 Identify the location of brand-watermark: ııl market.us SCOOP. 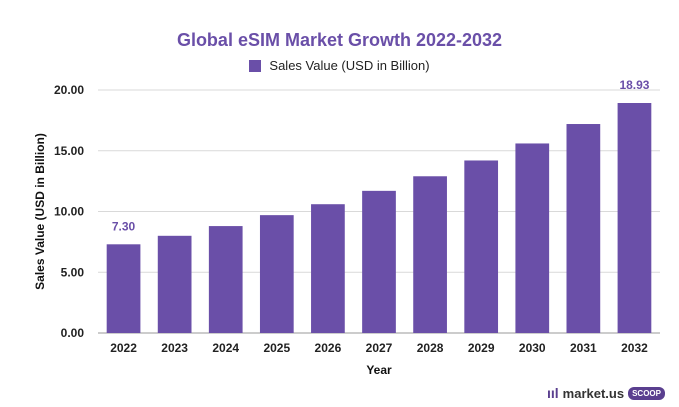
(606, 393).